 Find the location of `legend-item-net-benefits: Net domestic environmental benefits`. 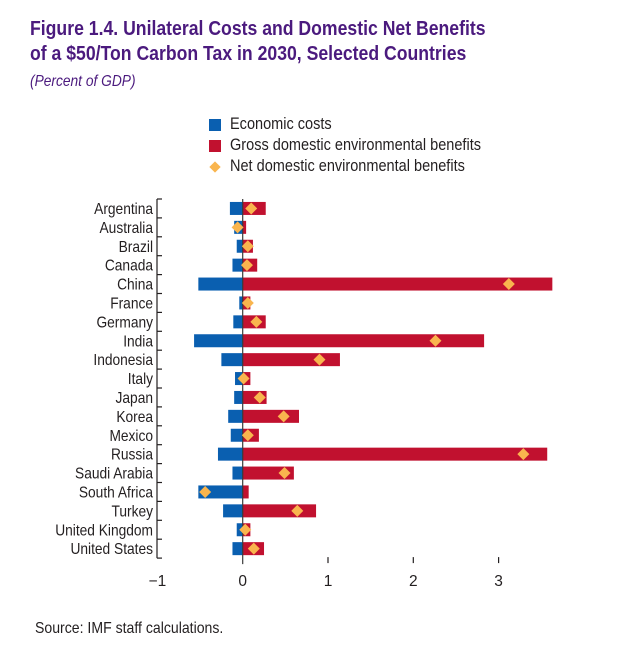

legend-item-net-benefits: Net domestic environmental benefits is located at coordinates (362, 166).